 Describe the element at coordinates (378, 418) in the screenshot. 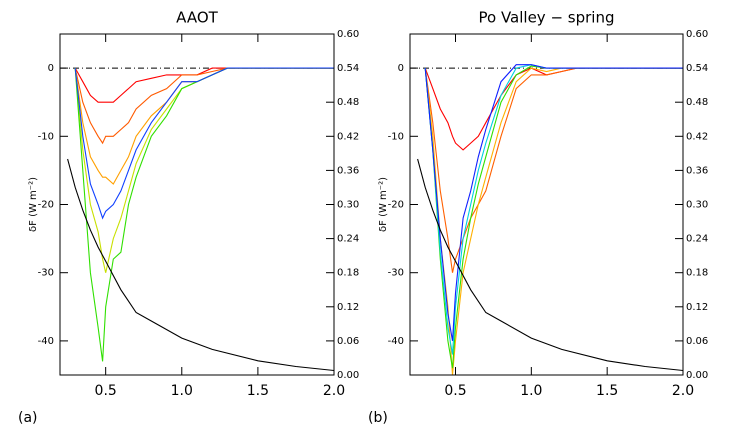

I see `panel-label: (b)` at that location.